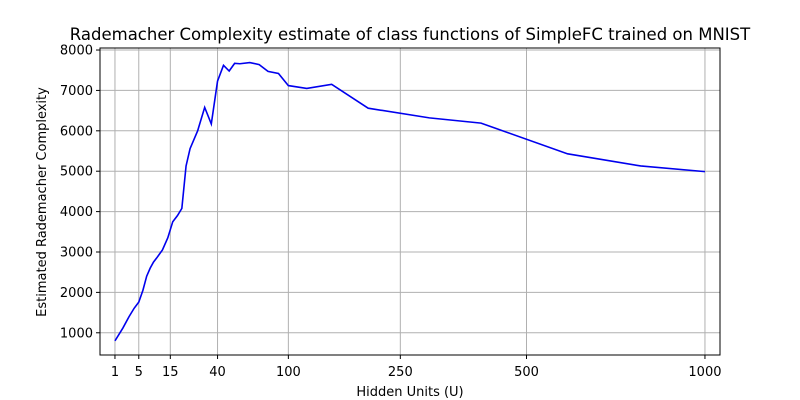 The width and height of the screenshot is (800, 400). I want to click on y-tick-label: 1000, so click(76, 333).